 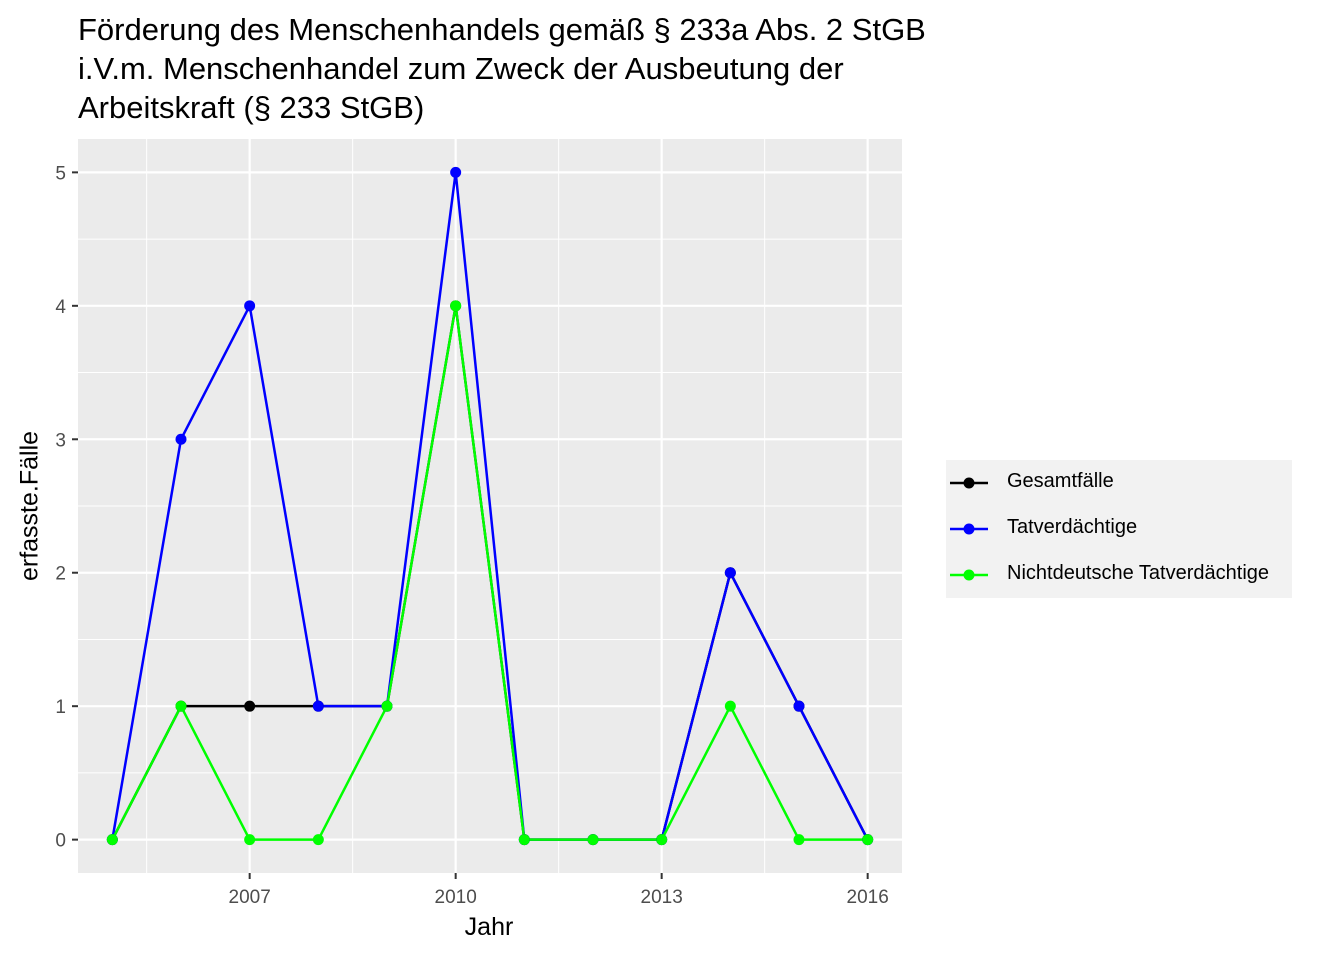 What do you see at coordinates (559, 890) in the screenshot?
I see `x-axis: 2007 2010 2013 2016` at bounding box center [559, 890].